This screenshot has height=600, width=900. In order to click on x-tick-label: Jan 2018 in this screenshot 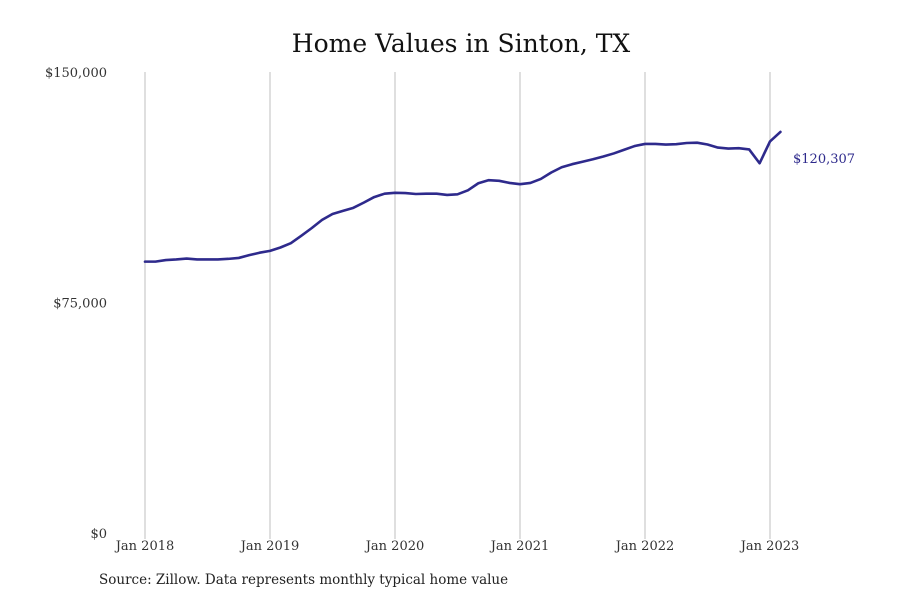, I will do `click(144, 546)`.